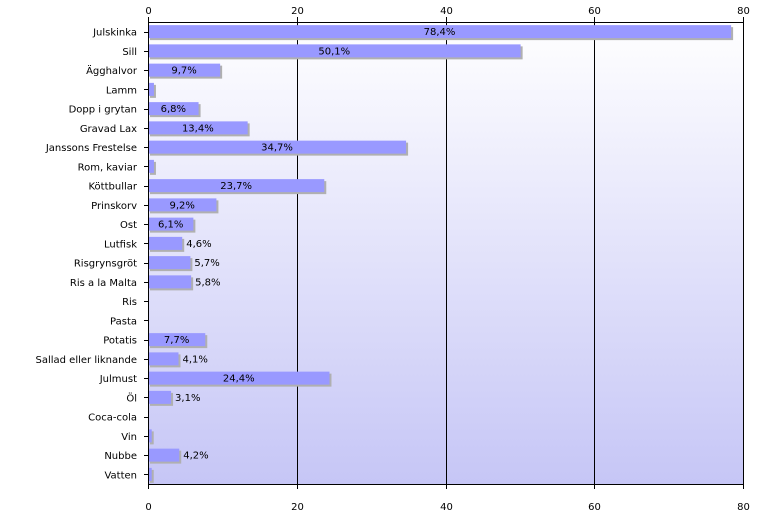  I want to click on data-label: 24,4%, so click(239, 379).